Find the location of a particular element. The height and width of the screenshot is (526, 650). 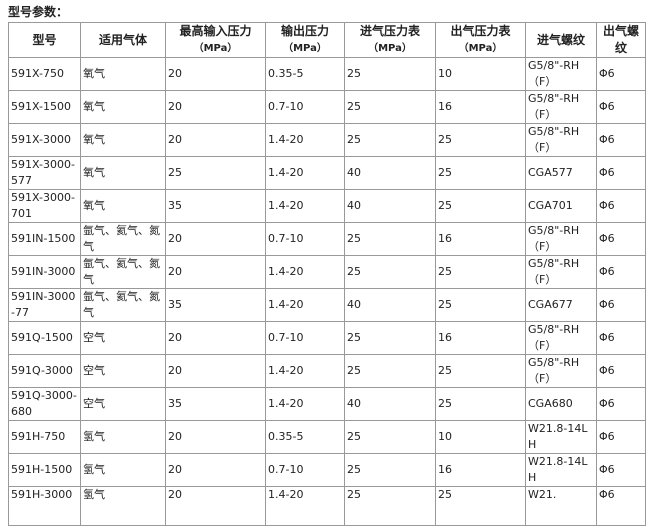

table-cell: 591IN-3000-77 is located at coordinates (44, 305).